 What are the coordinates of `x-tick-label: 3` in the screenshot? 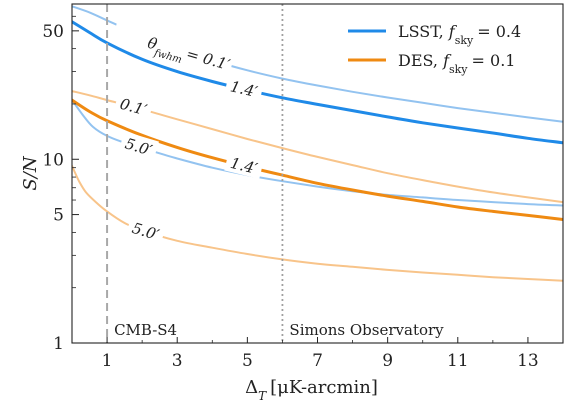 It's located at (177, 361).